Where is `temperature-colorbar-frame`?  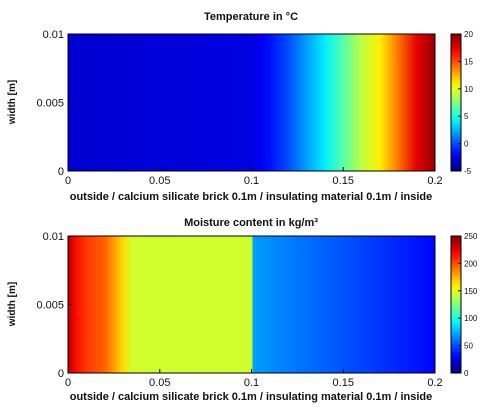
temperature-colorbar-frame is located at coordinates (456, 102).